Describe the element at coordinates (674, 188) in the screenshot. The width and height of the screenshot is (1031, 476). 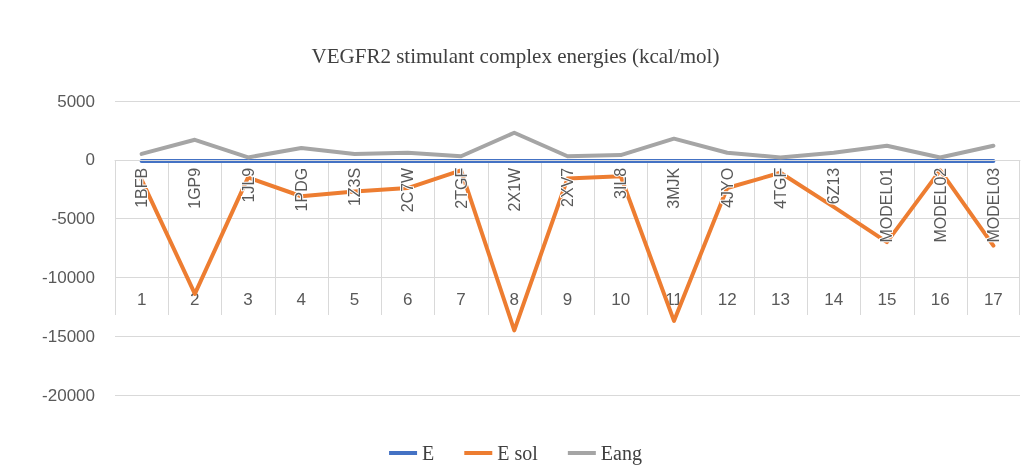
I see `x-tick-label: 3MJK` at that location.